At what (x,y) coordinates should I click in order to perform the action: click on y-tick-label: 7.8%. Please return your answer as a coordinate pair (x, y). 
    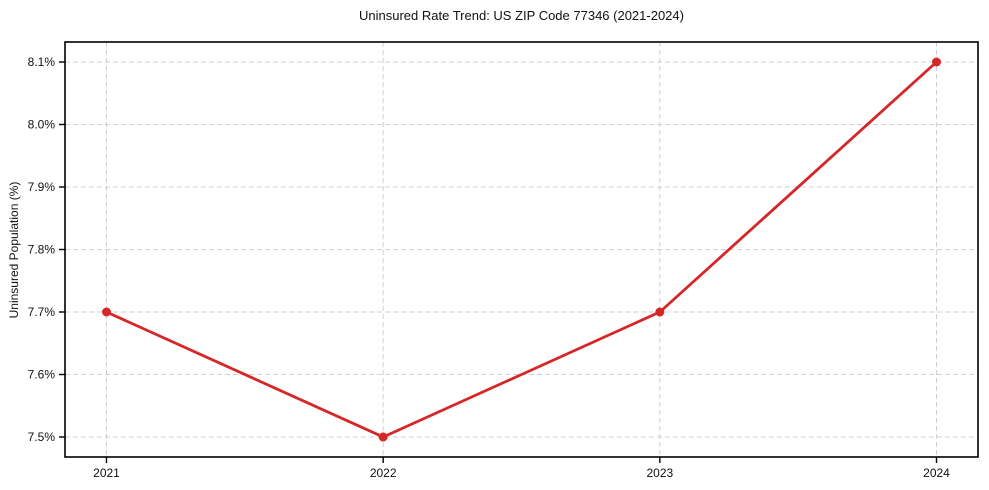
    Looking at the image, I should click on (42, 250).